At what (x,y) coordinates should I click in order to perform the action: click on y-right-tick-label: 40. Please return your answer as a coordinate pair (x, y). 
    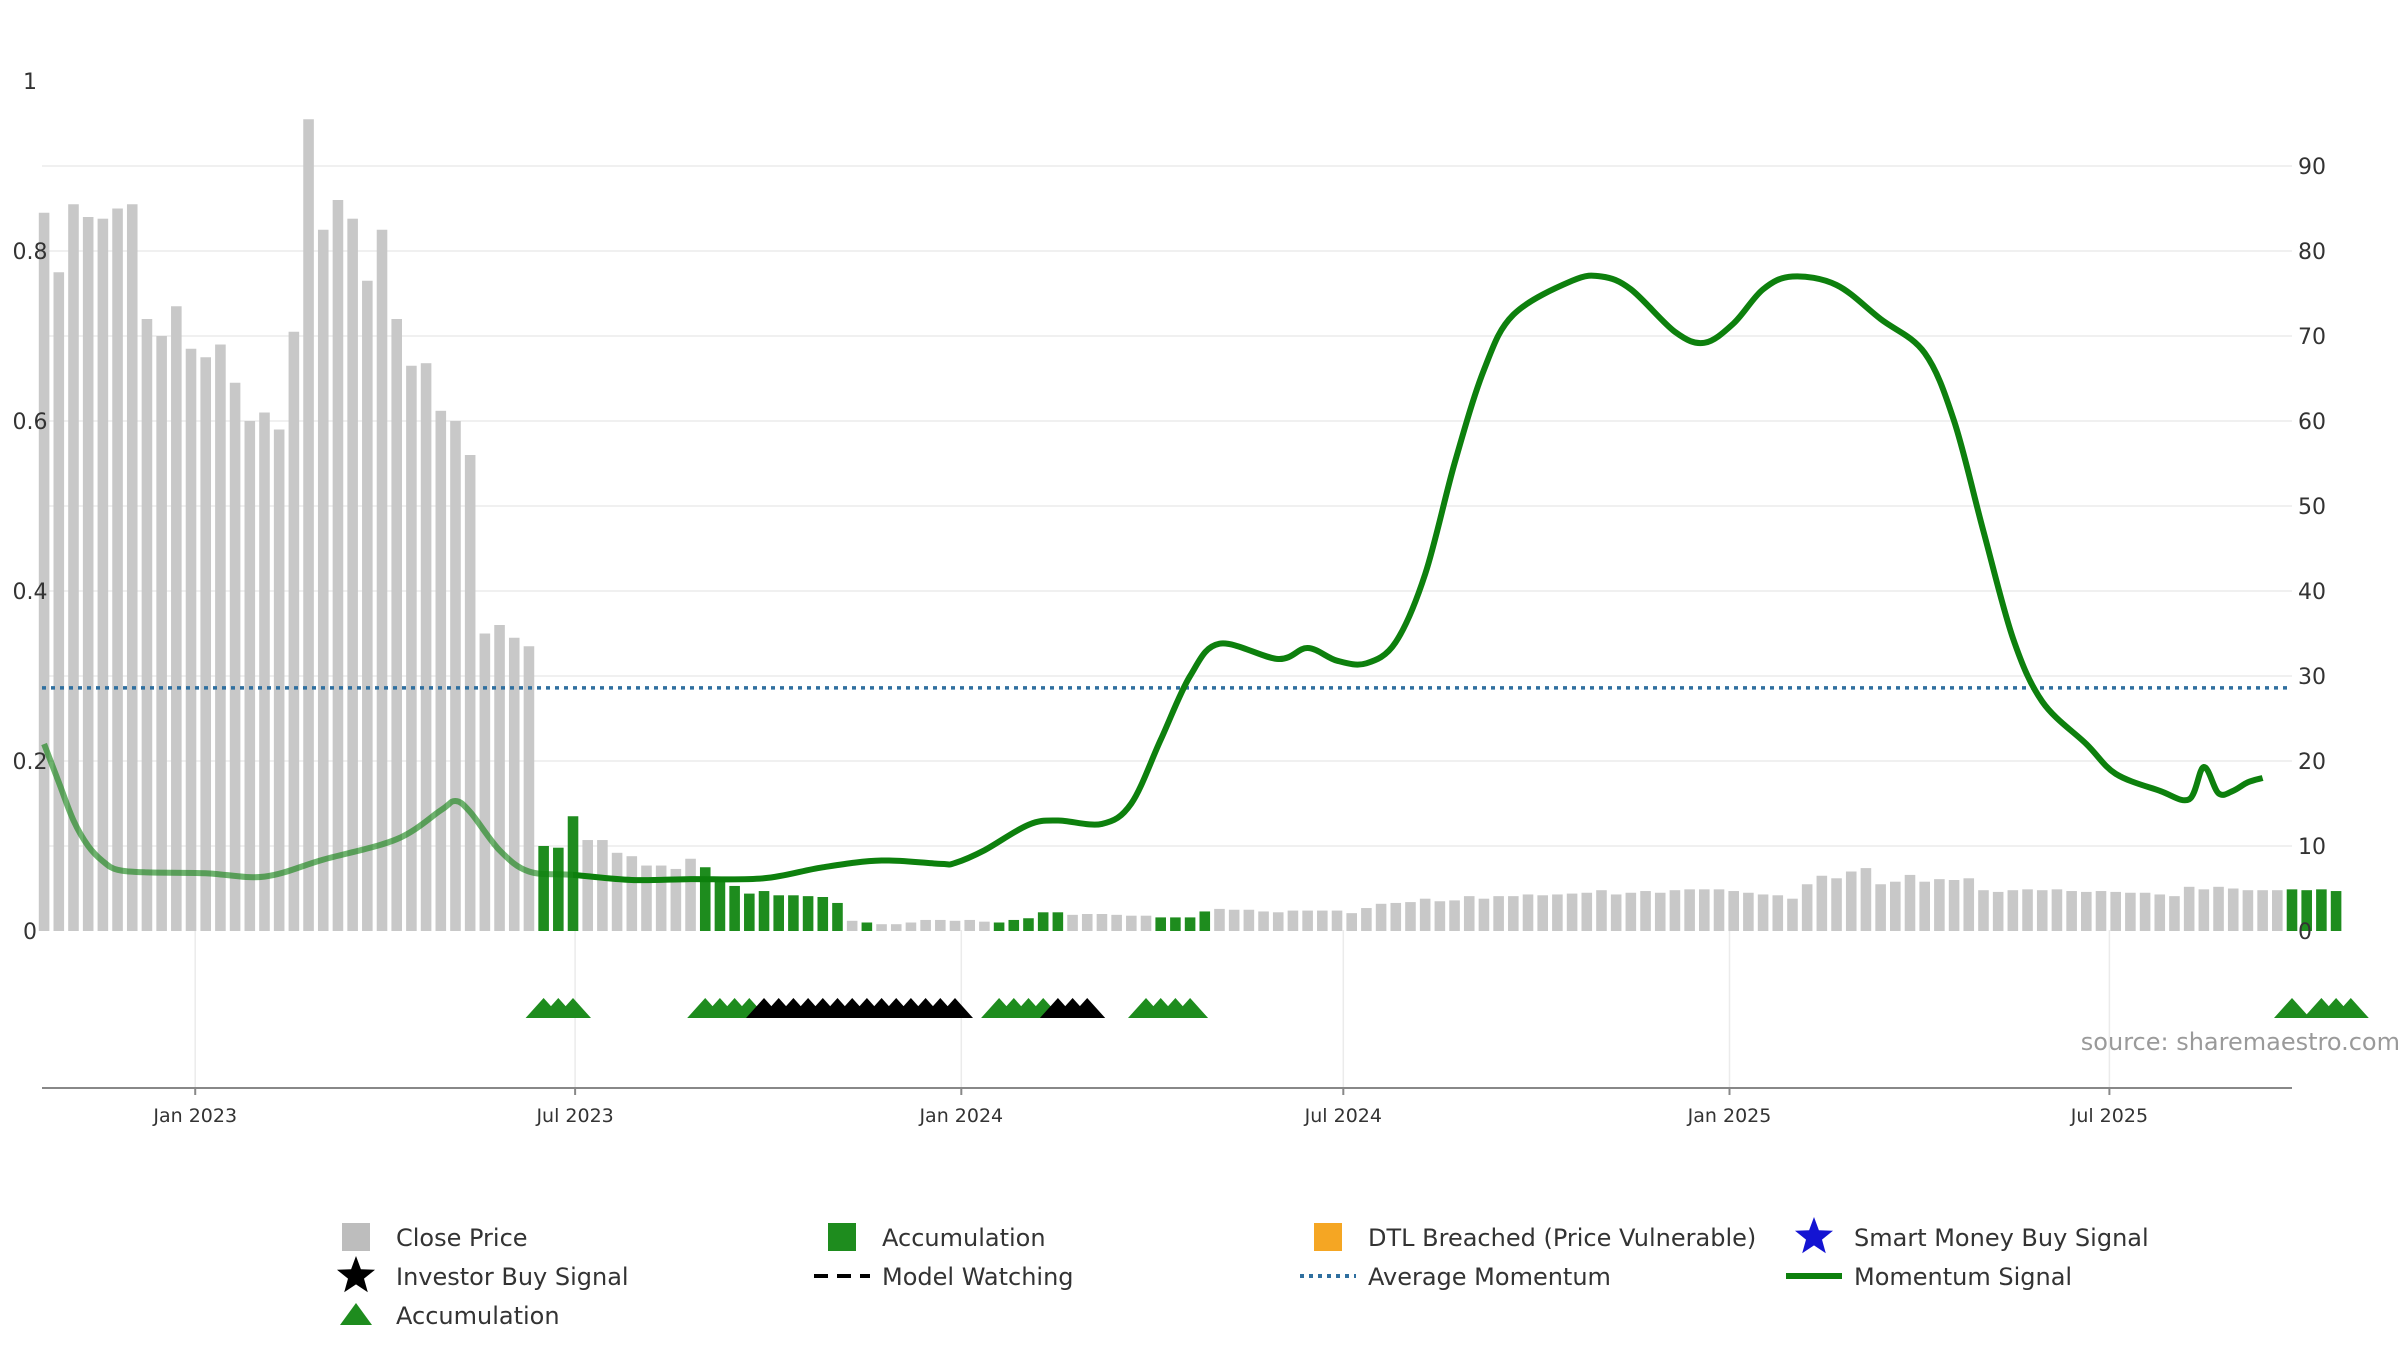
    Looking at the image, I should click on (2312, 592).